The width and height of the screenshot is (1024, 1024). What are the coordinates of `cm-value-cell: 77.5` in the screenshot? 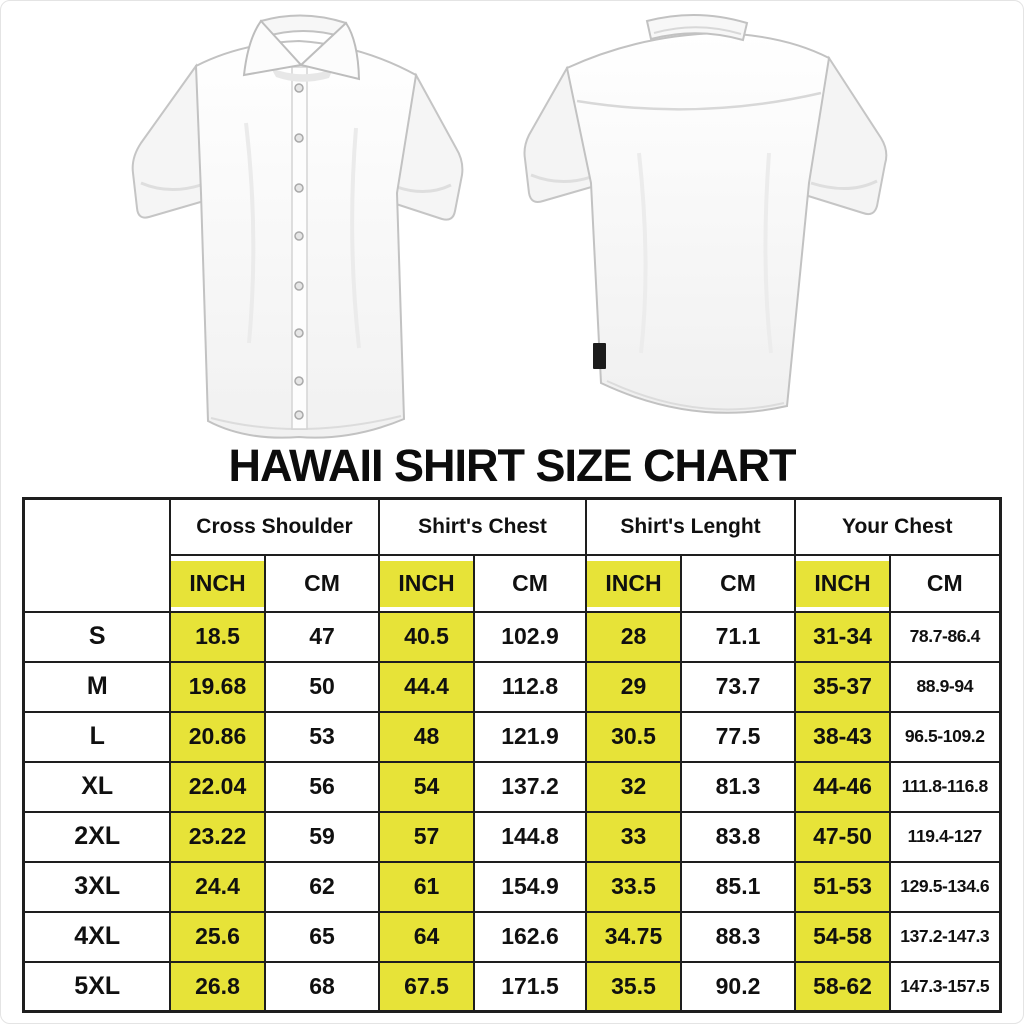 It's located at (738, 736).